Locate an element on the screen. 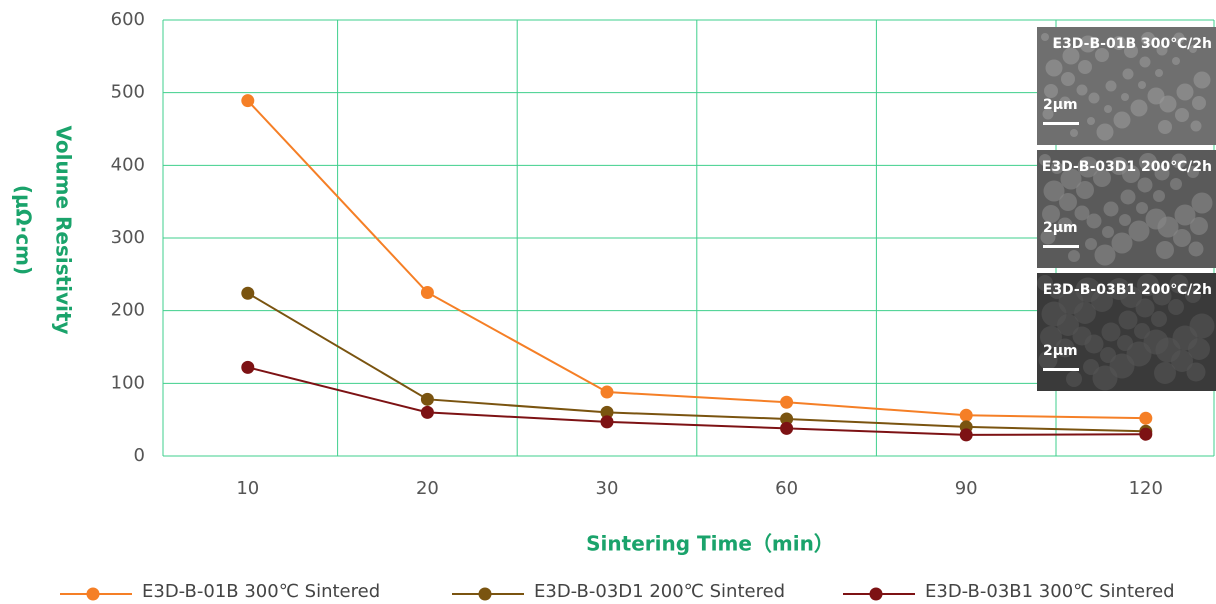 This screenshot has width=1216, height=604. x-tick-label: 60 is located at coordinates (786, 488).